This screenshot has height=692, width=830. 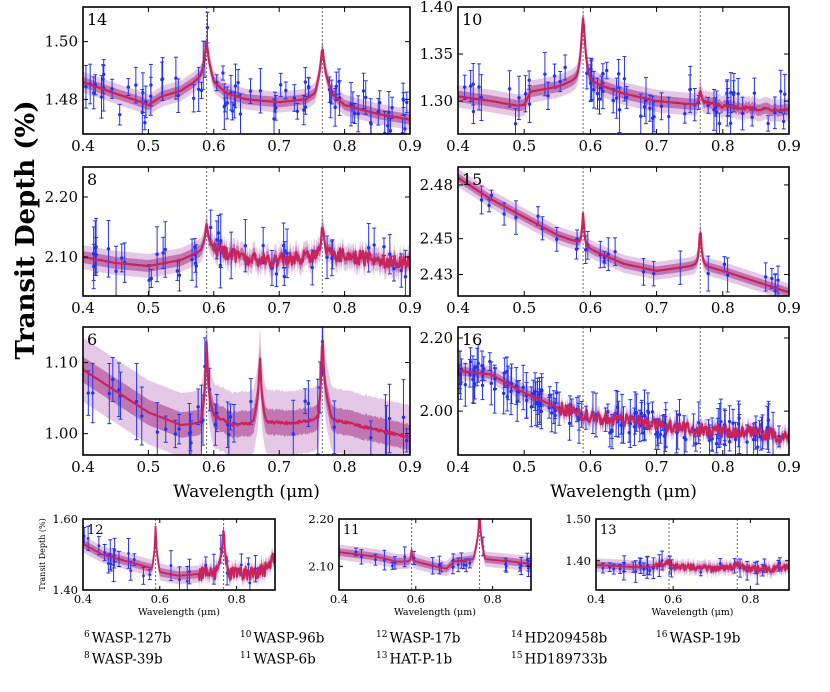 I want to click on plot-area, so click(x=246, y=391).